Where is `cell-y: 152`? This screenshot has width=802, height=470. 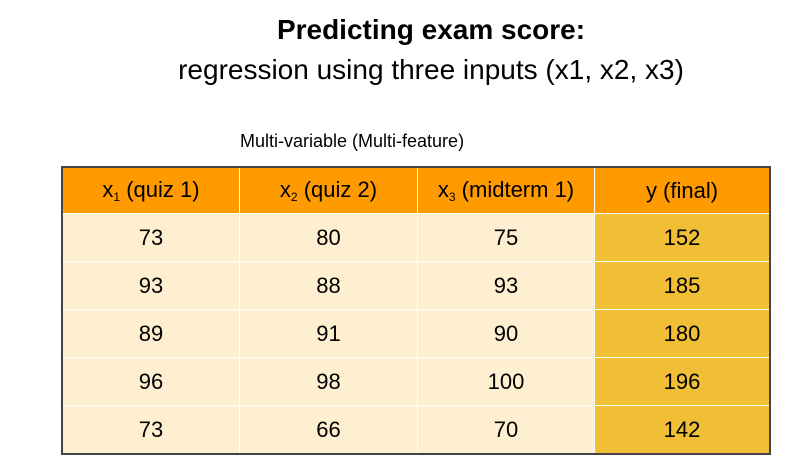 cell-y: 152 is located at coordinates (682, 237).